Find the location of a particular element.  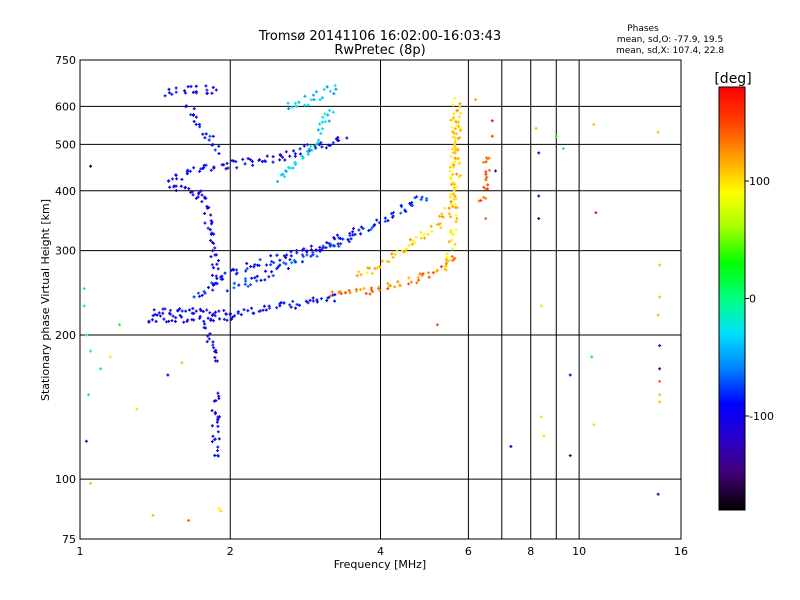

colorbar: [deg] 100 0 -100 is located at coordinates (744, 291).